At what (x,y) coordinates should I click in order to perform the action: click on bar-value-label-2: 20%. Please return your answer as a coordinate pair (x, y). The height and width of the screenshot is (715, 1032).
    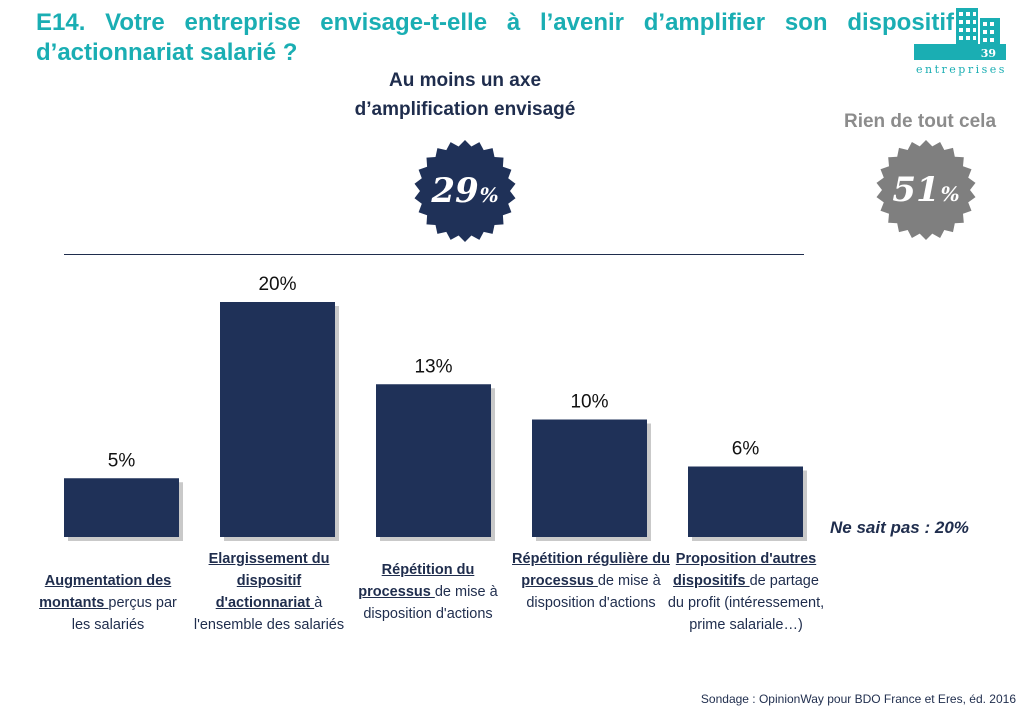
    Looking at the image, I should click on (277, 284).